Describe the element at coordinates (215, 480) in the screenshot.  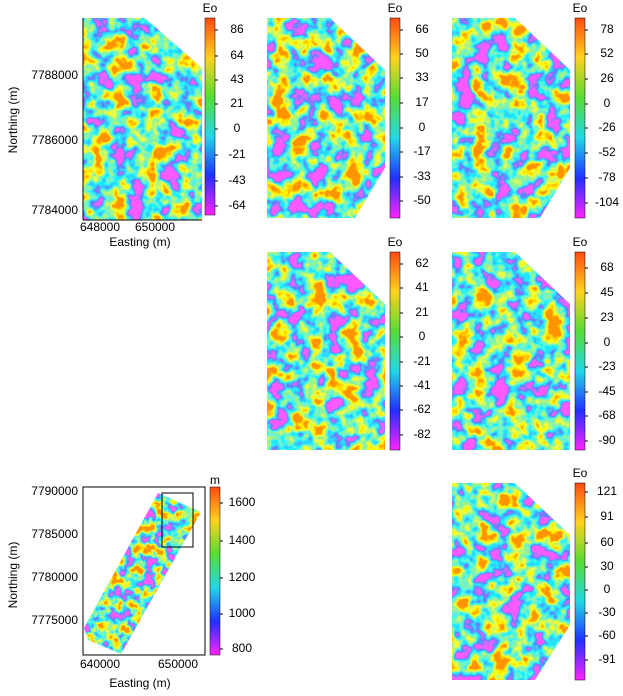
I see `colorbar-title: m` at that location.